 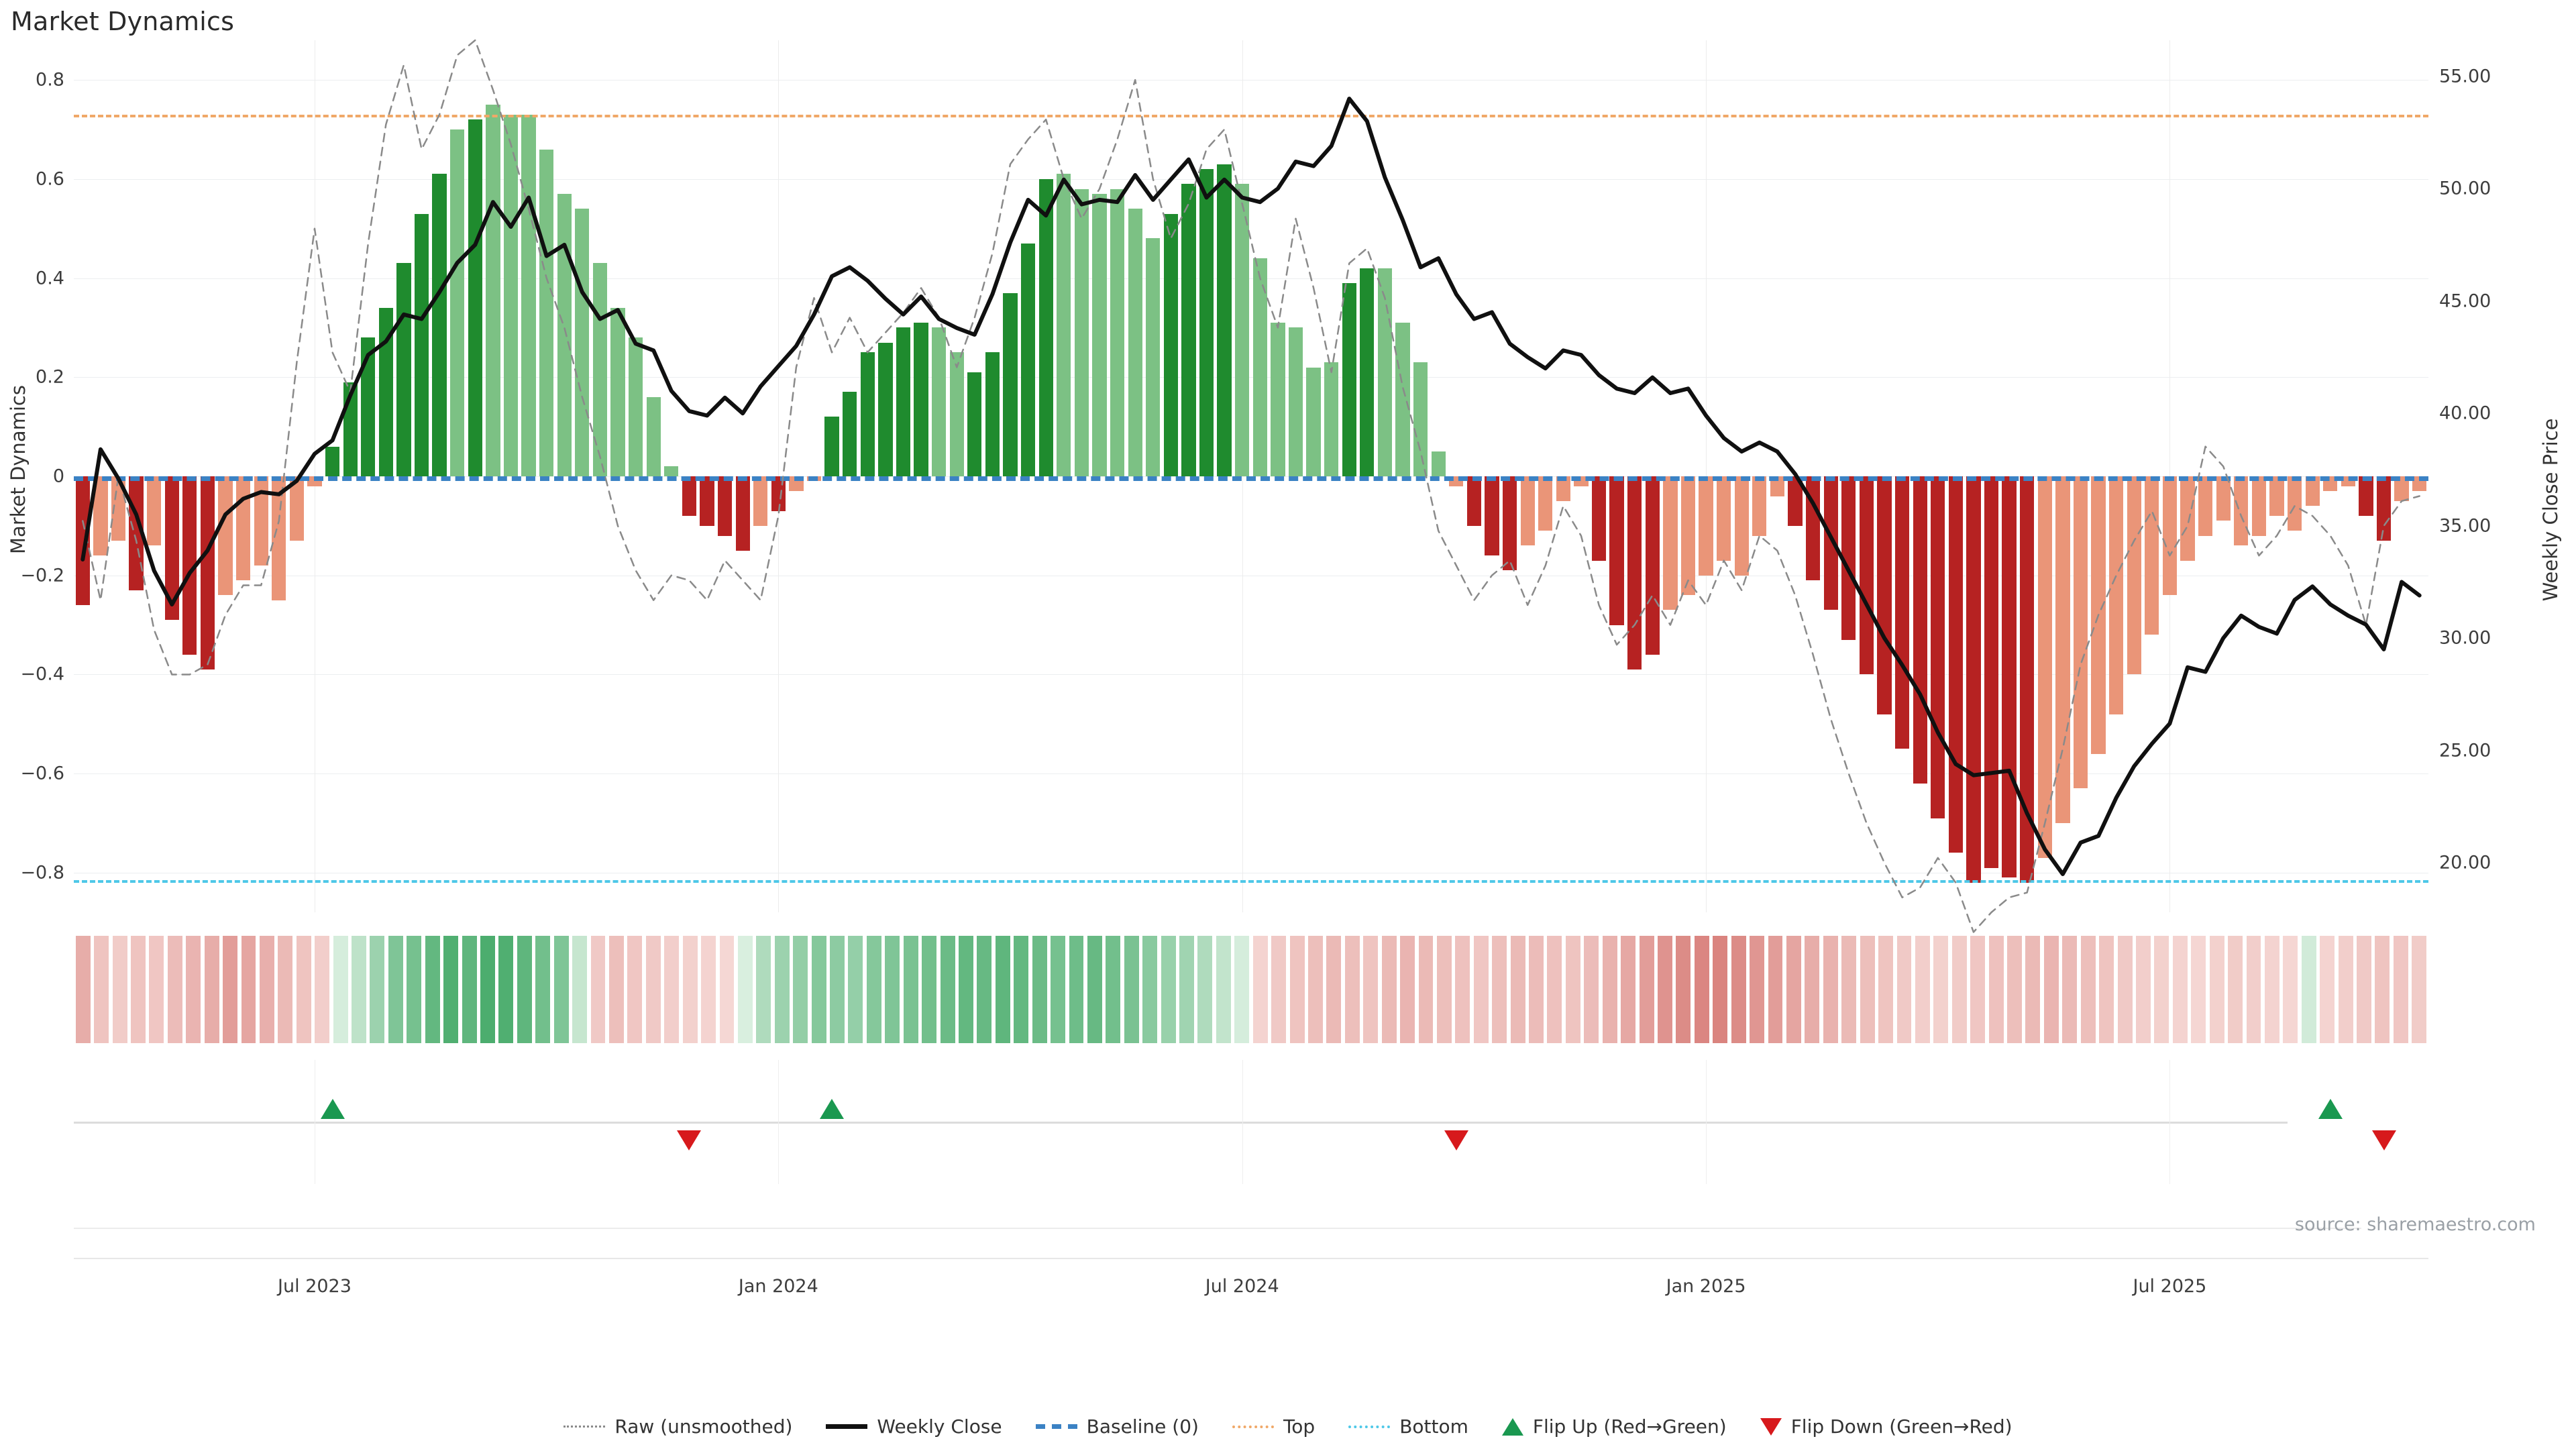 What do you see at coordinates (1273, 1426) in the screenshot?
I see `legend-item: Top` at bounding box center [1273, 1426].